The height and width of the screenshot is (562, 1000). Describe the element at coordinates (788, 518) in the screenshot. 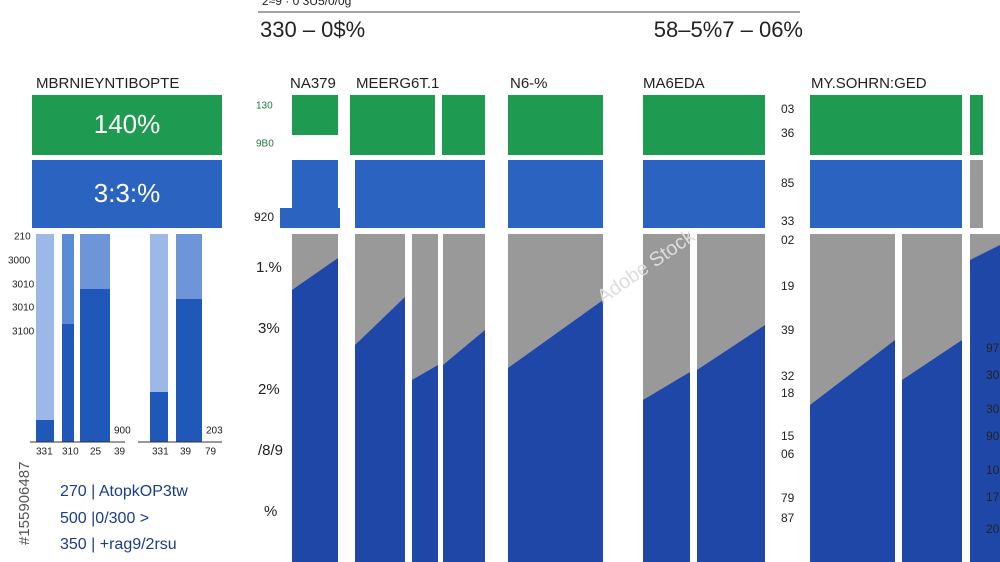

I see `row-number: 87` at that location.